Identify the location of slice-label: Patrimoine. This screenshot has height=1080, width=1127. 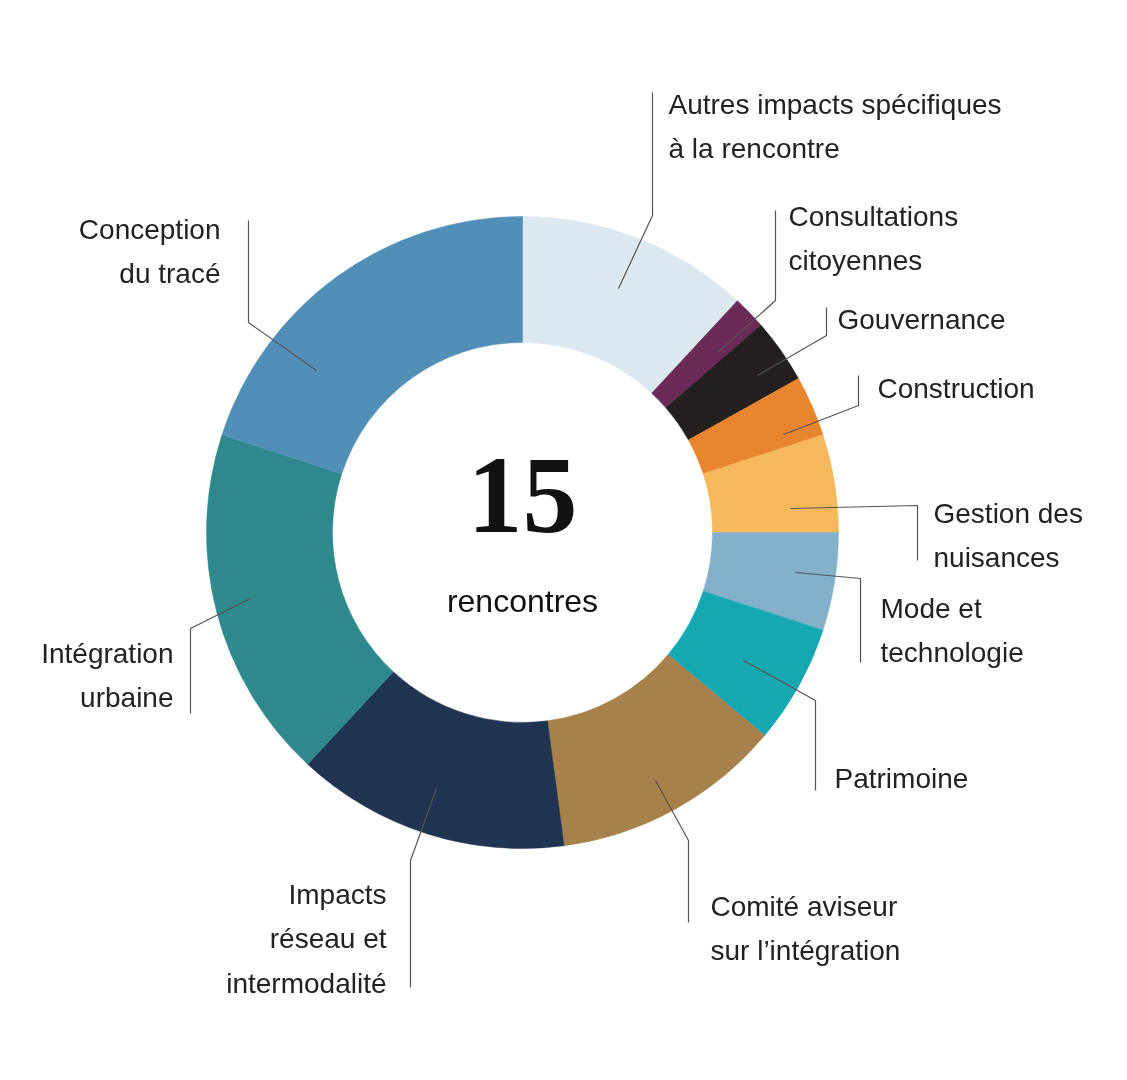
(901, 778).